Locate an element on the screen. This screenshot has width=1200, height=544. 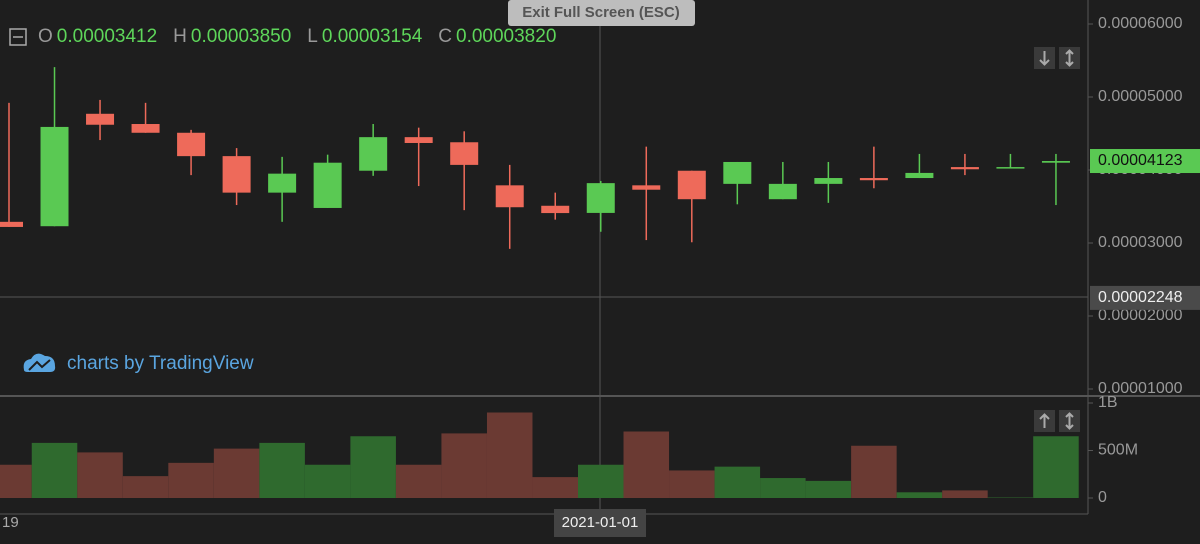
y-tick-label: 1B is located at coordinates (1108, 402).